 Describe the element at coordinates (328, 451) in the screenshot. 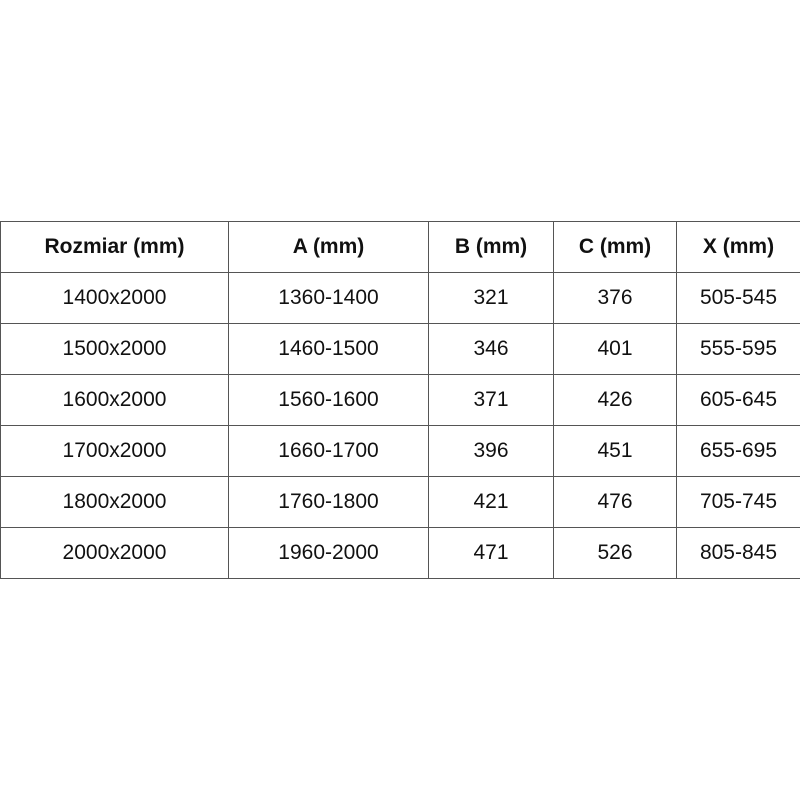

I see `table-cell: 1660-1700` at that location.